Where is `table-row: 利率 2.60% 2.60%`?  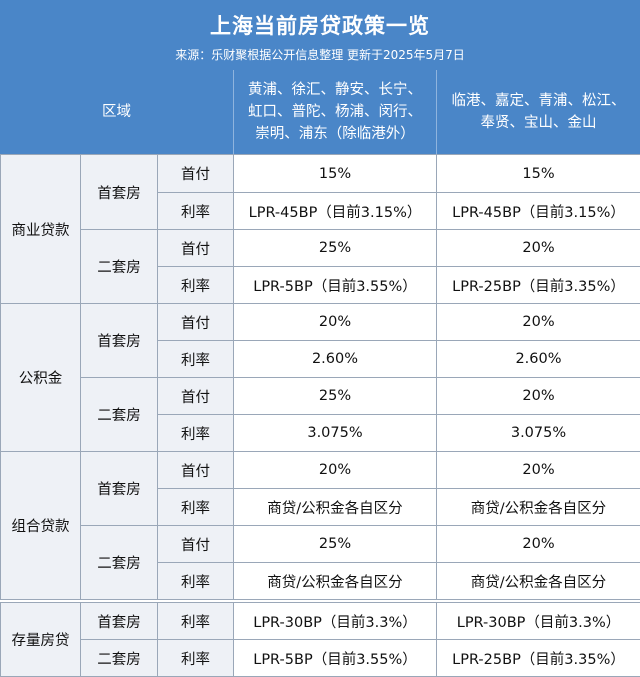
table-row: 利率 2.60% 2.60% is located at coordinates (320, 359).